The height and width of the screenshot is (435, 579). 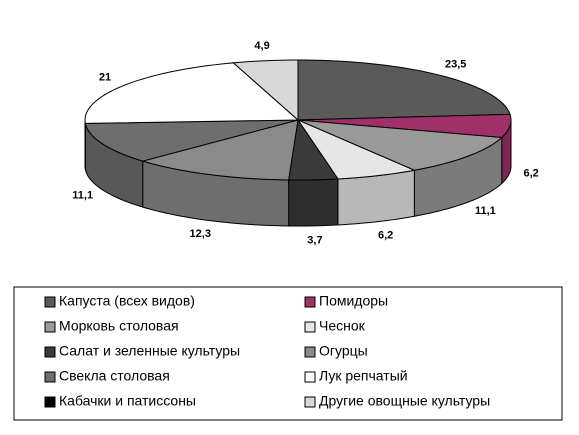 What do you see at coordinates (127, 301) in the screenshot?
I see `legend-label: Капуста (всех видов)` at bounding box center [127, 301].